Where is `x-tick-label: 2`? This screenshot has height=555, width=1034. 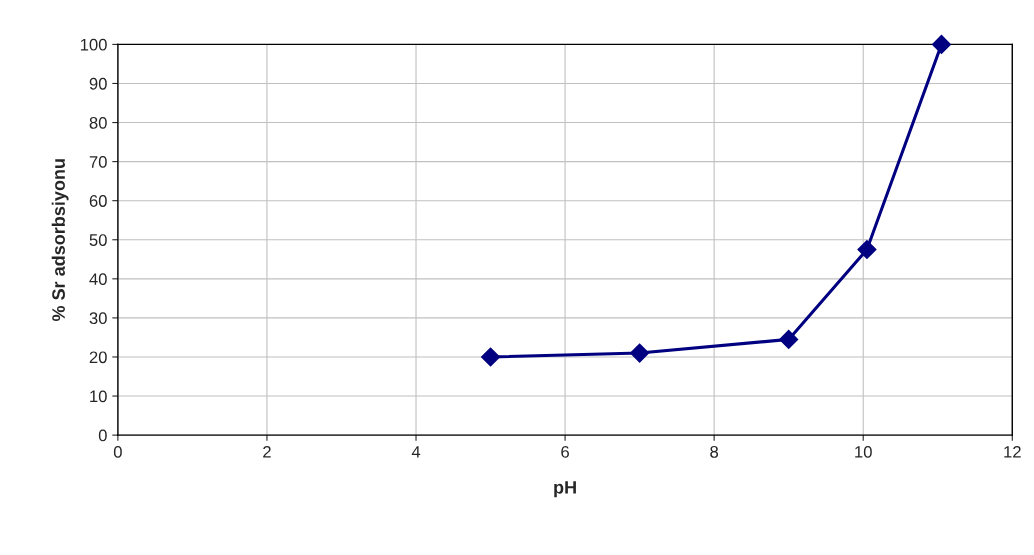
x-tick-label: 2 is located at coordinates (267, 451).